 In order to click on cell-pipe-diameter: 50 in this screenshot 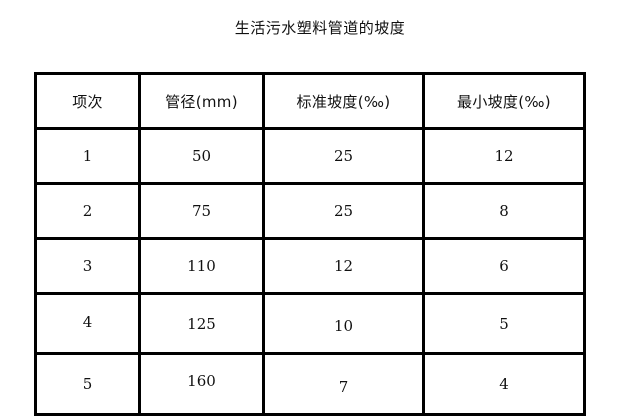, I will do `click(201, 156)`.